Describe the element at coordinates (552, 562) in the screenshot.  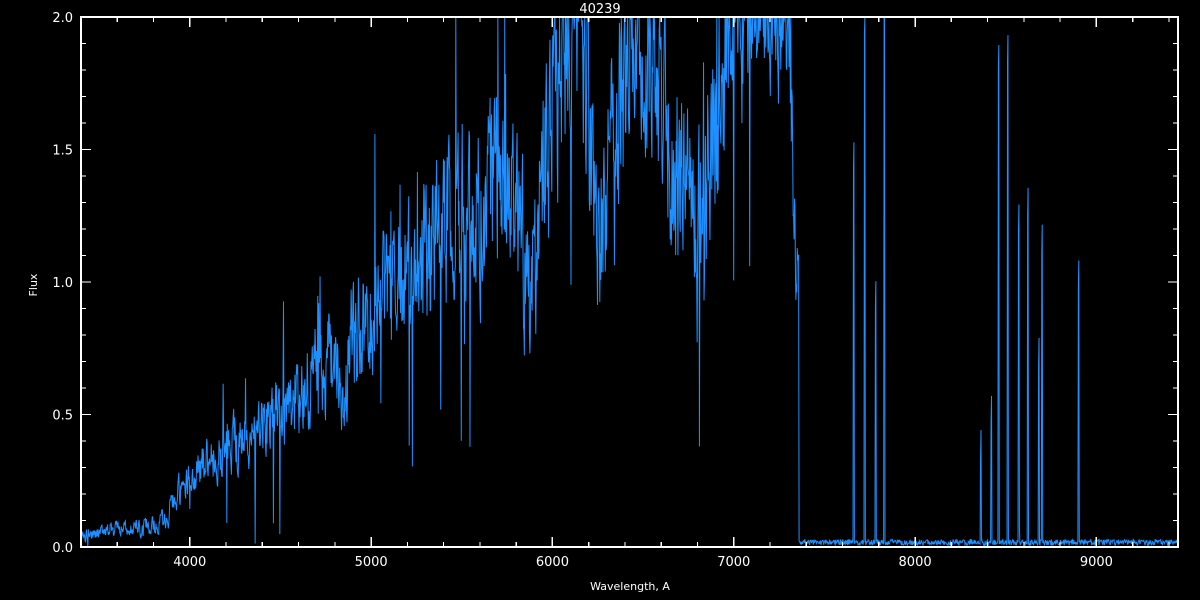
I see `x-tick-label: 6000` at that location.